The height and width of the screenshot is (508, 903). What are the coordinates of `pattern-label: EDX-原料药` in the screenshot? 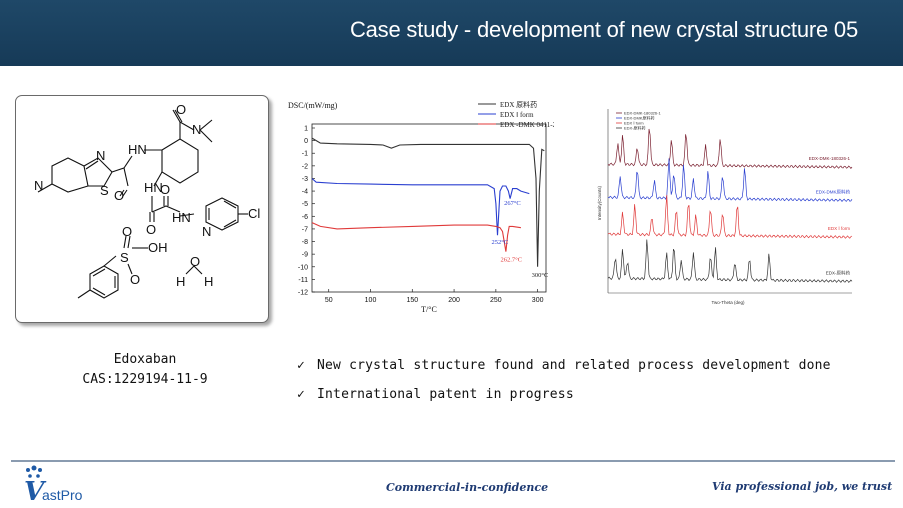 It's located at (838, 272).